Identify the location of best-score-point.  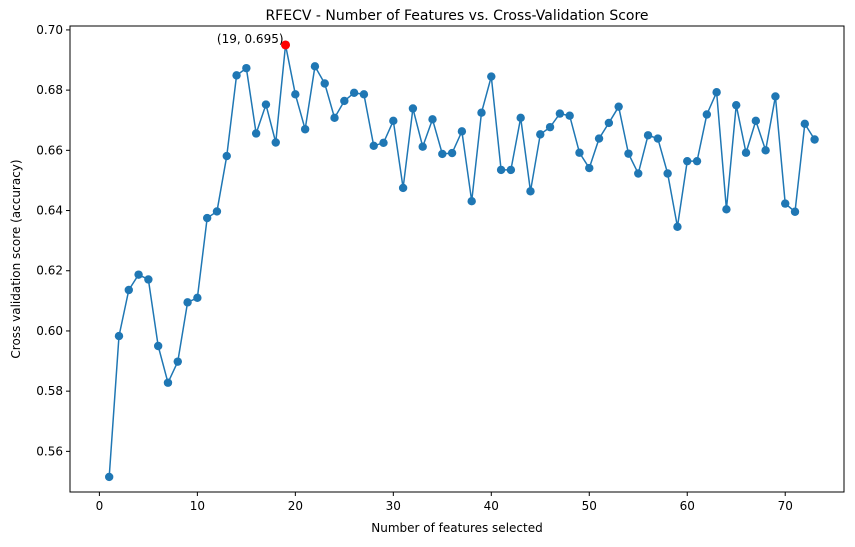
(286, 45).